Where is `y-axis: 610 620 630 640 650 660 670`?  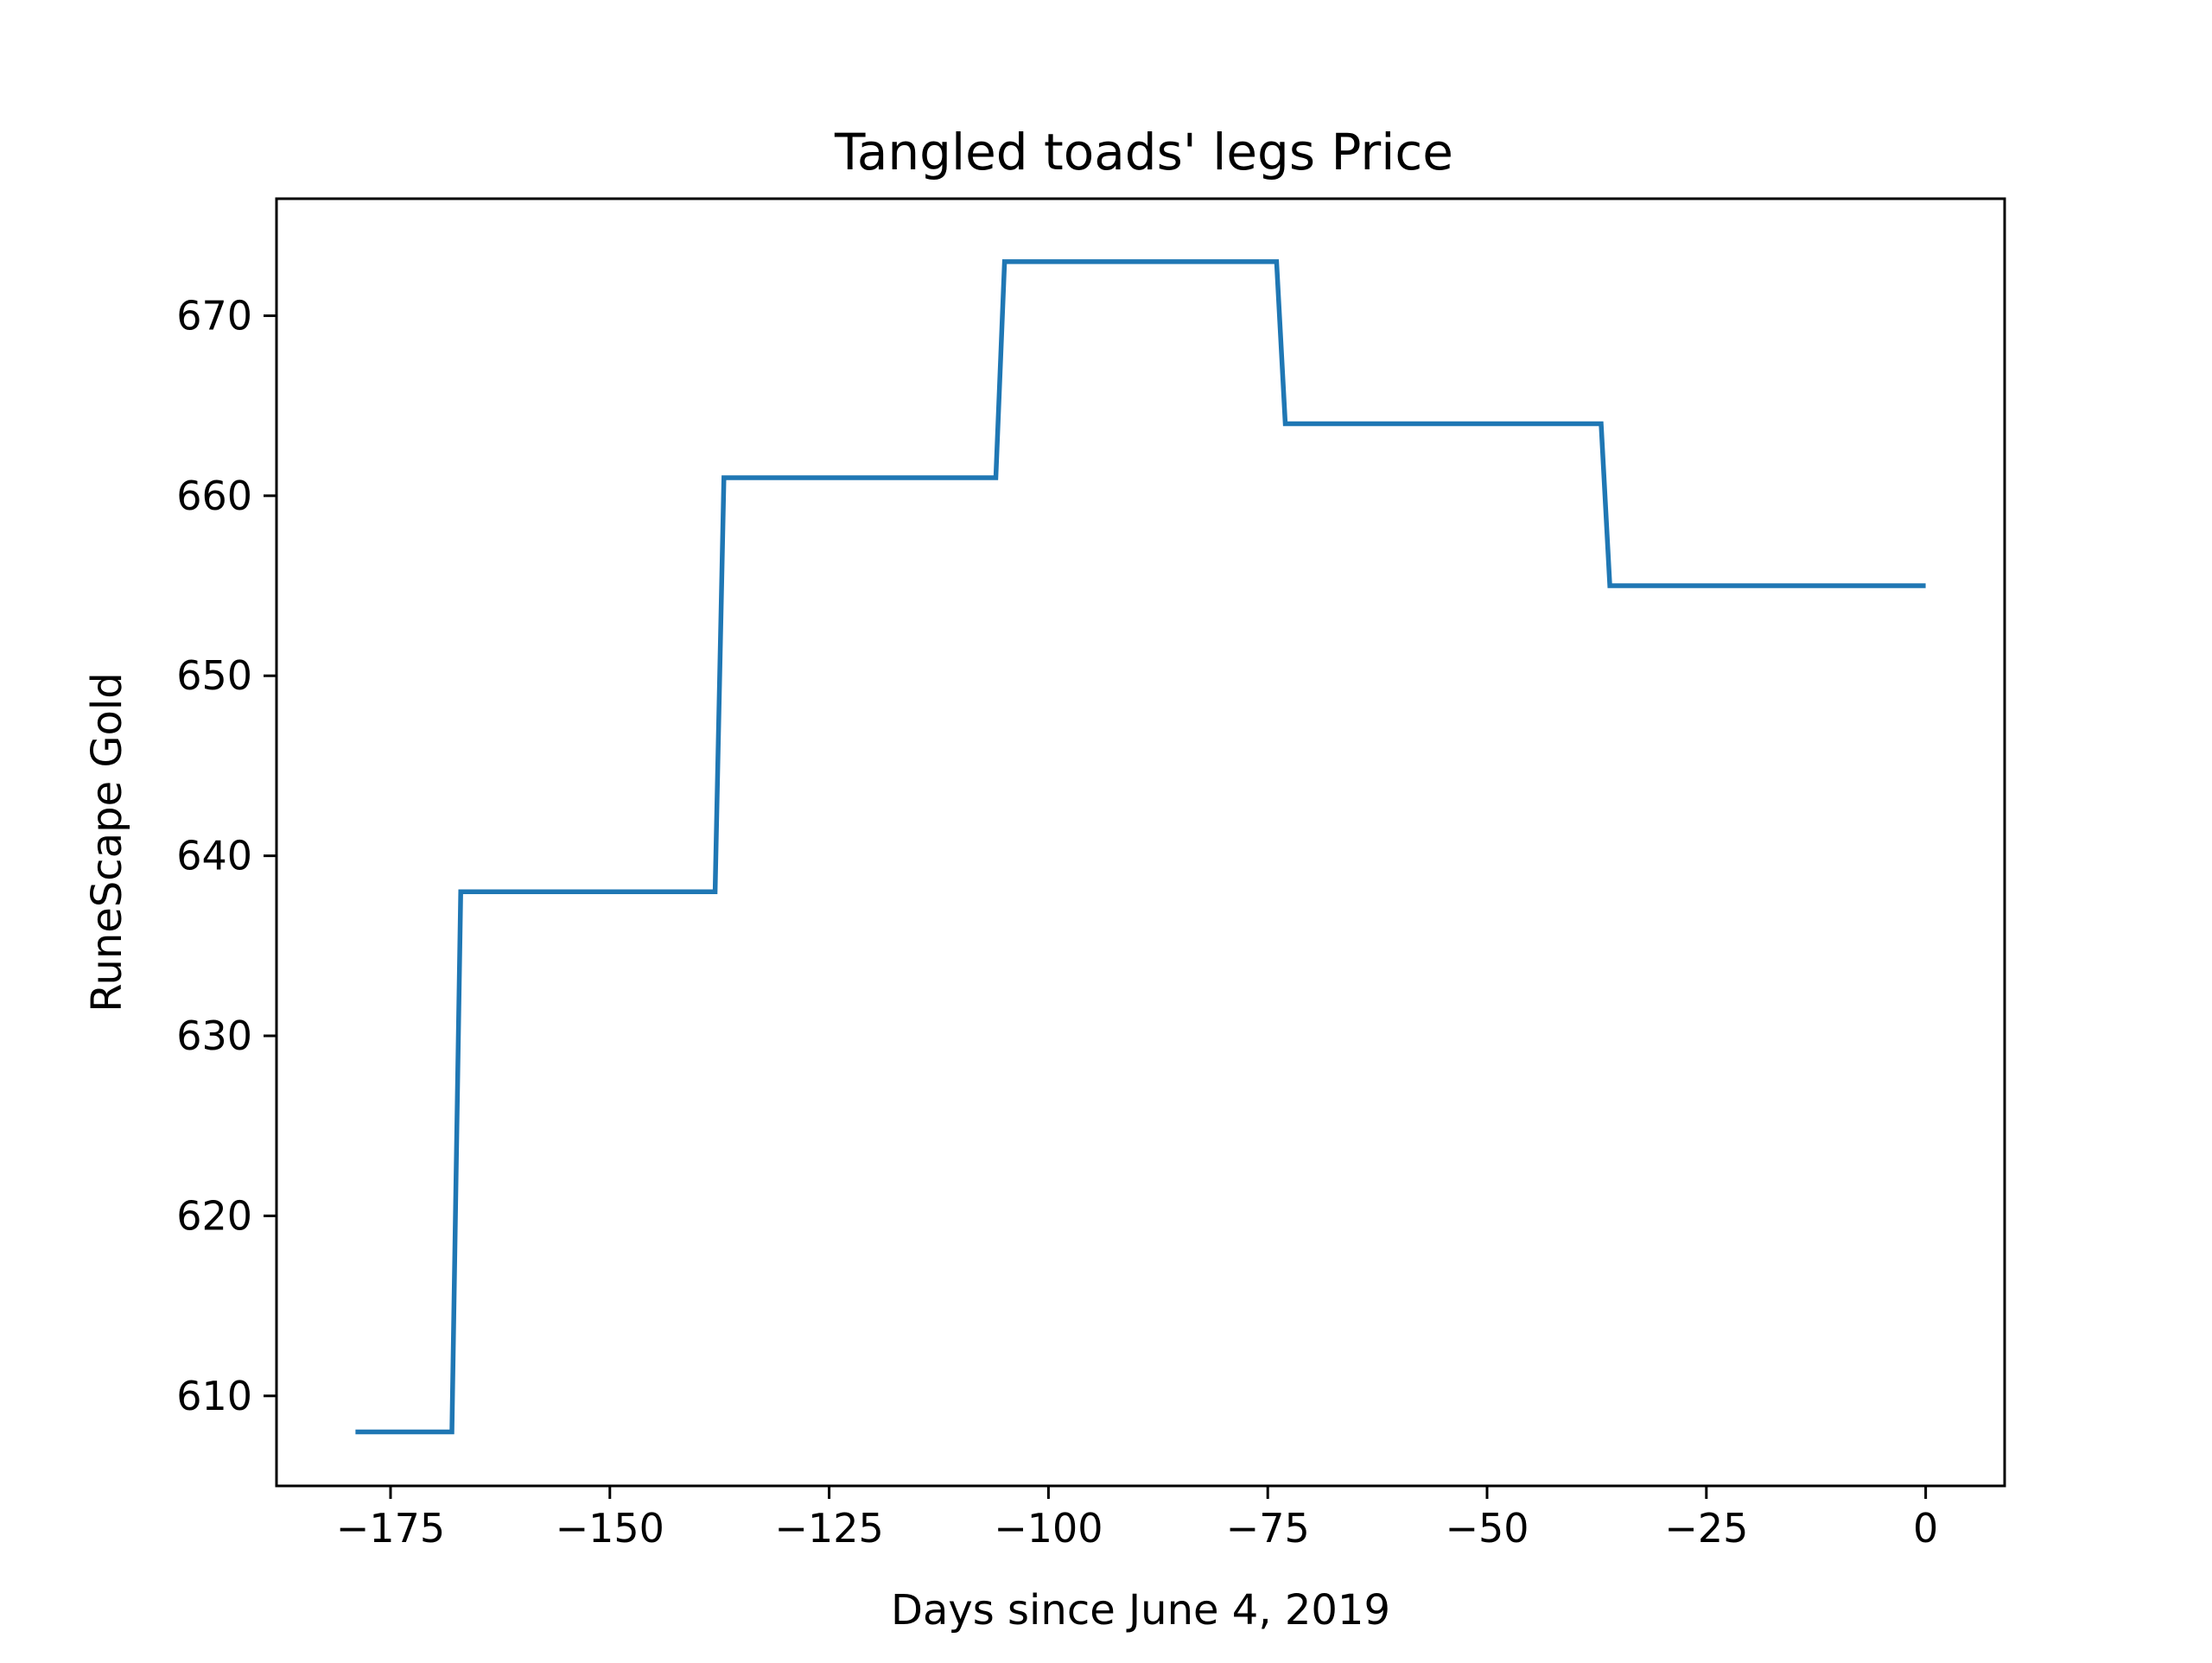
y-axis: 610 620 630 640 650 660 670 is located at coordinates (226, 856).